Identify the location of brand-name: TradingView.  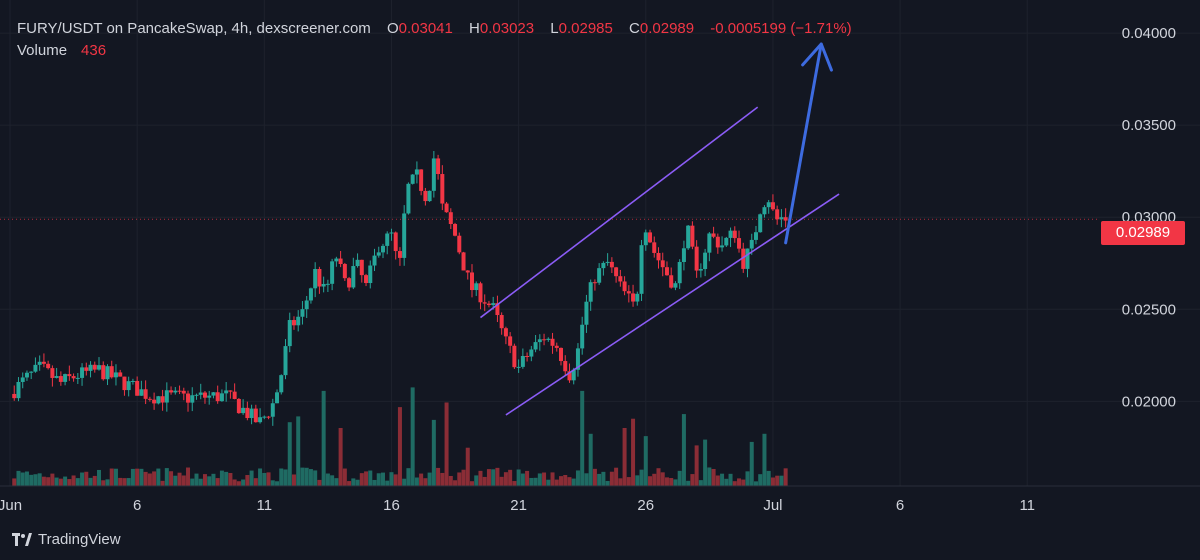
(79, 539).